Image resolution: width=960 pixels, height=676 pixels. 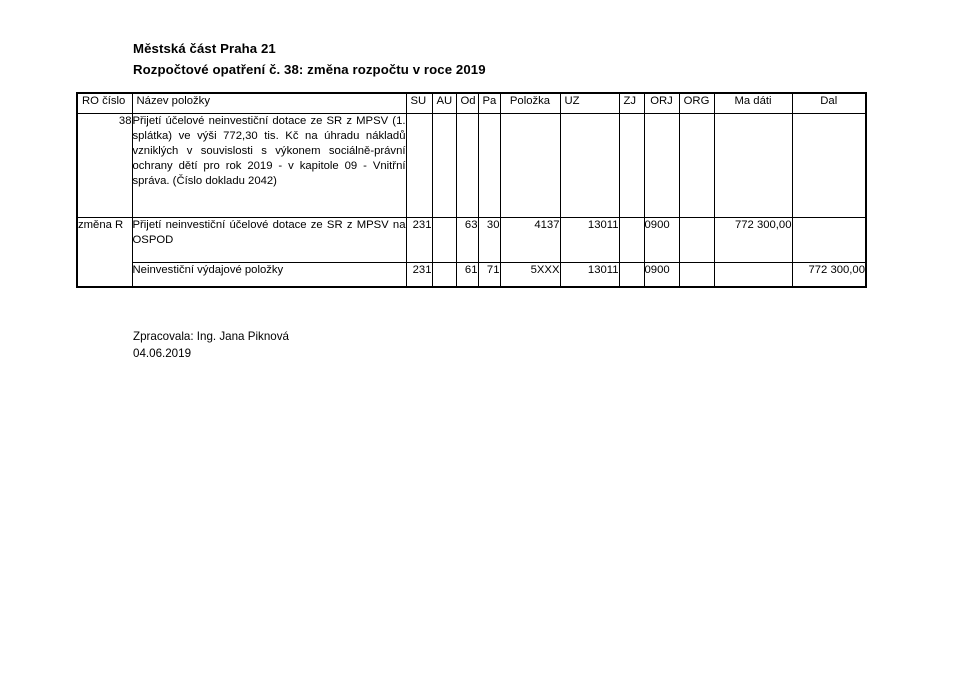 I want to click on column-header-ro-cislo: RO číslo, so click(x=104, y=103).